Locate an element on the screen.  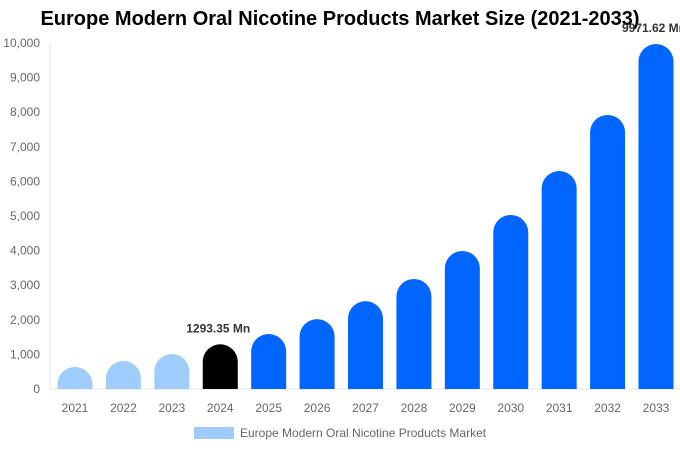
x-tick-label: 2026 is located at coordinates (317, 408).